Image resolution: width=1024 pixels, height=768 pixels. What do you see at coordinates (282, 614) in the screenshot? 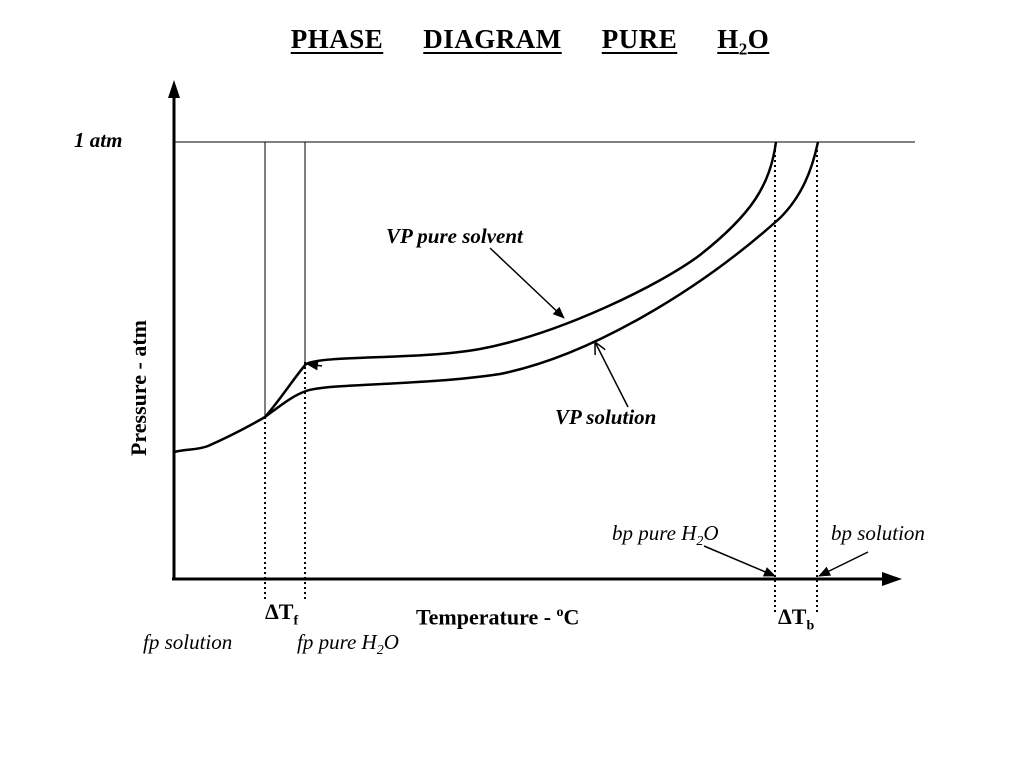
I see `delta-tf-label: ΔTf` at bounding box center [282, 614].